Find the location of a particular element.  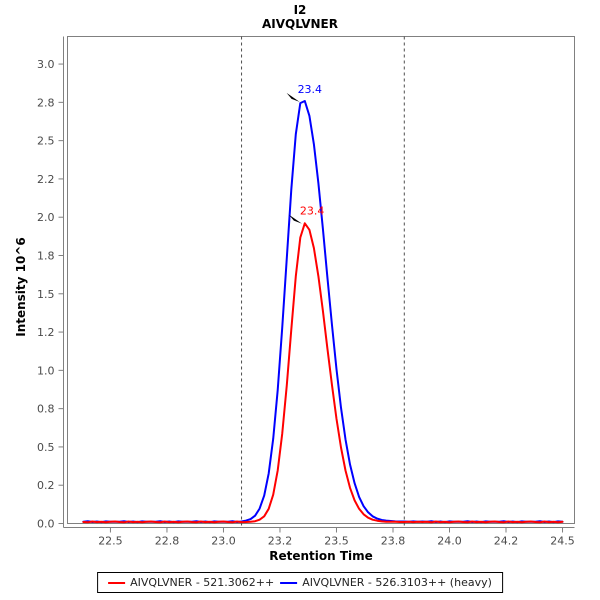

x-tick-label: 22.5 is located at coordinates (110, 541).